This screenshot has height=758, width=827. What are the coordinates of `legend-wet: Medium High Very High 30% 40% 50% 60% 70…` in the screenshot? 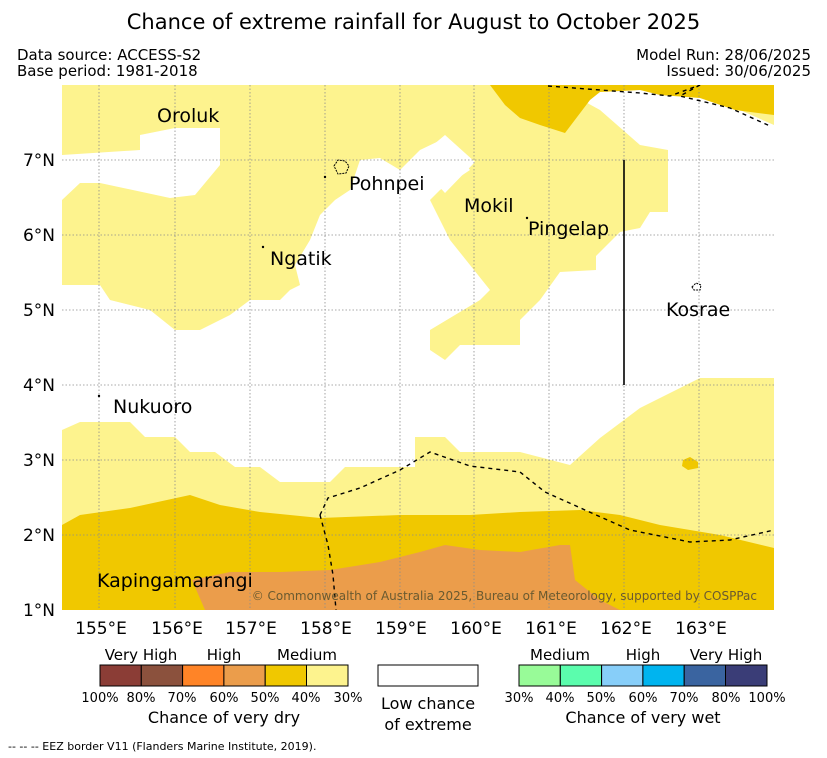 It's located at (645, 686).